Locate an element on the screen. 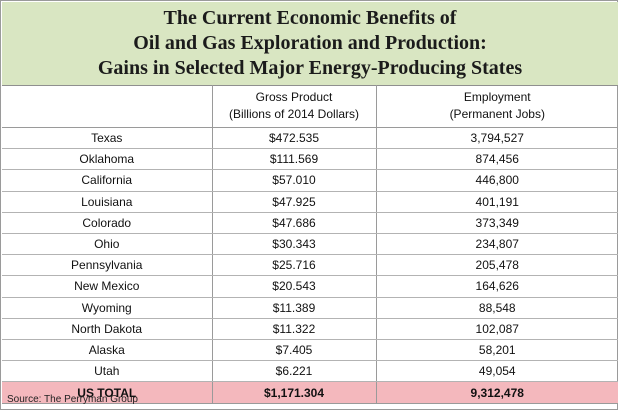  us-total-row: US TOTAL $1,171.304 9,312,478 is located at coordinates (310, 393).